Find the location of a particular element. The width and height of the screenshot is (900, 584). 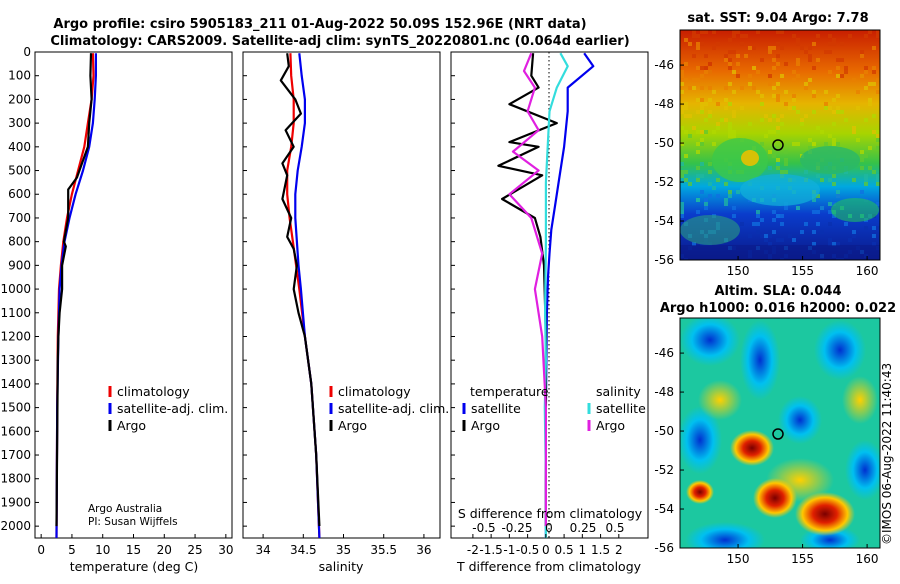

sla-heatmap is located at coordinates (780, 433).